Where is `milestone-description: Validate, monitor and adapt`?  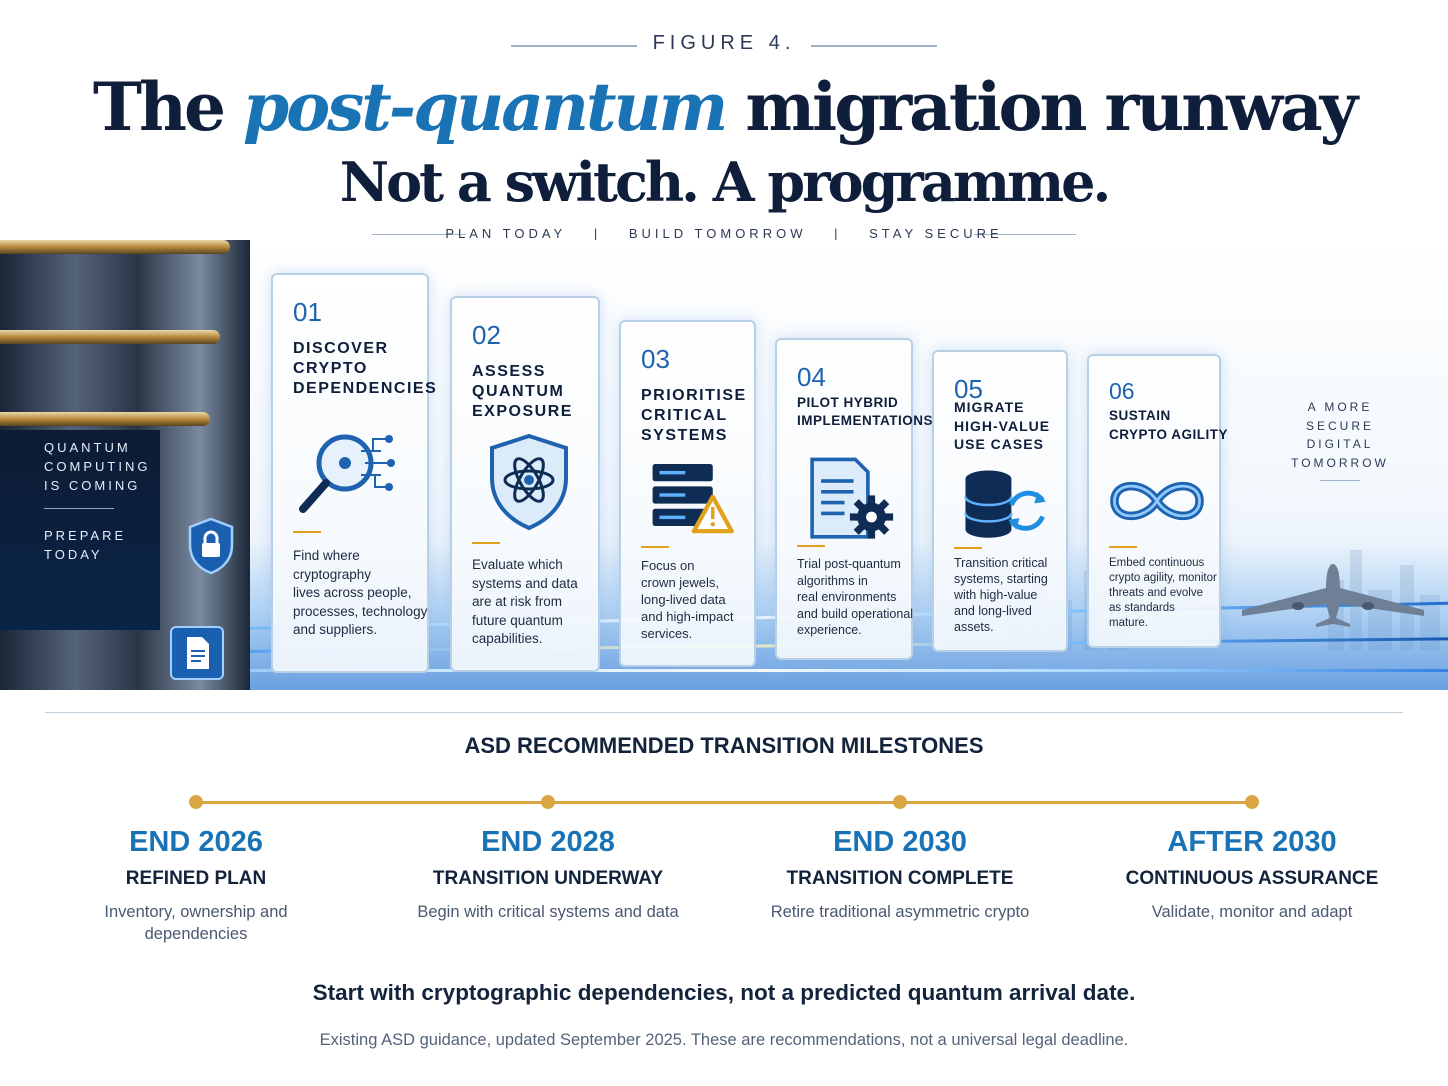 milestone-description: Validate, monitor and adapt is located at coordinates (1252, 912).